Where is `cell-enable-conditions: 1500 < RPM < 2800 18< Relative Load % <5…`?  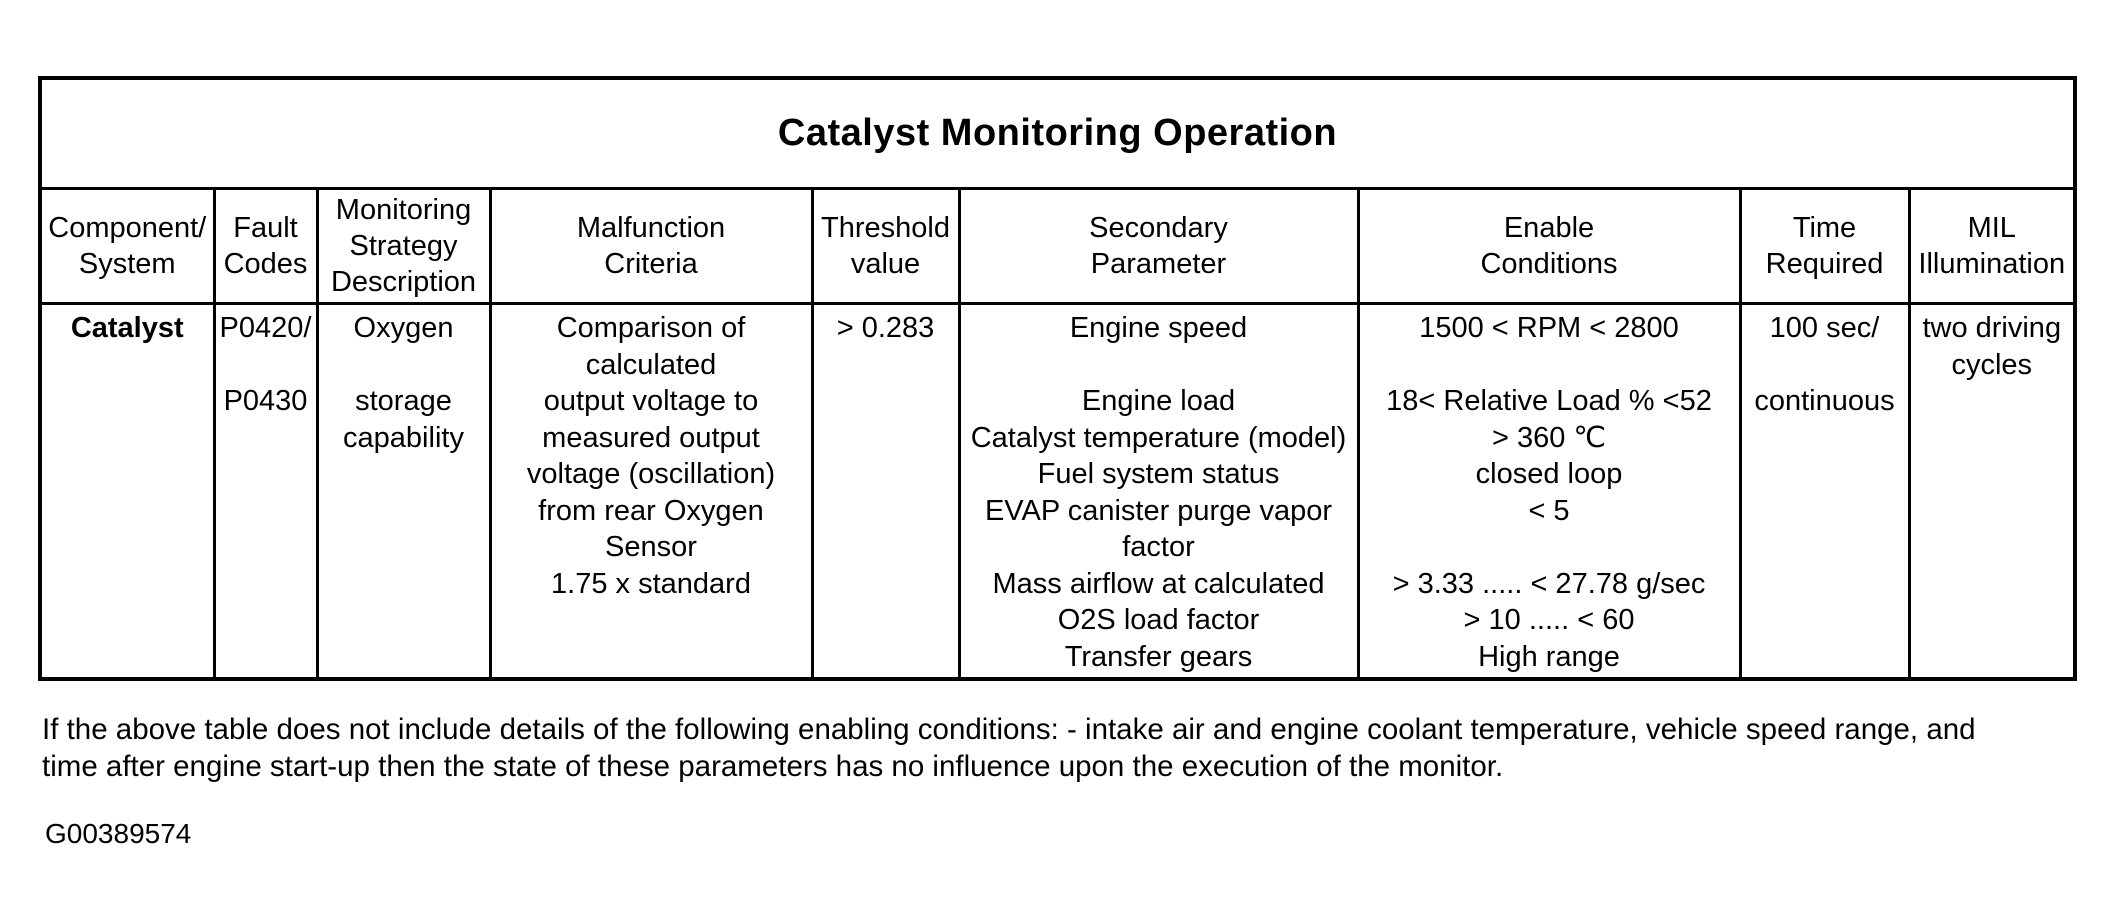
cell-enable-conditions: 1500 < RPM < 2800 18< Relative Load % <5… is located at coordinates (1549, 491).